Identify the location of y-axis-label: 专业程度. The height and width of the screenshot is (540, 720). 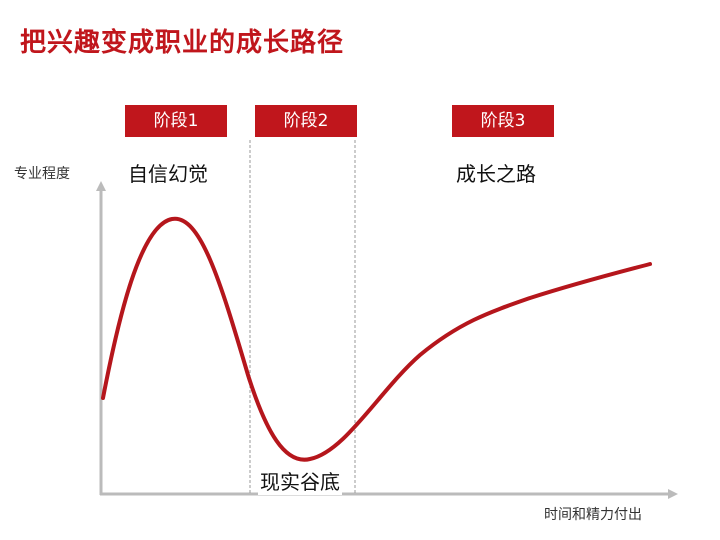
(42, 174).